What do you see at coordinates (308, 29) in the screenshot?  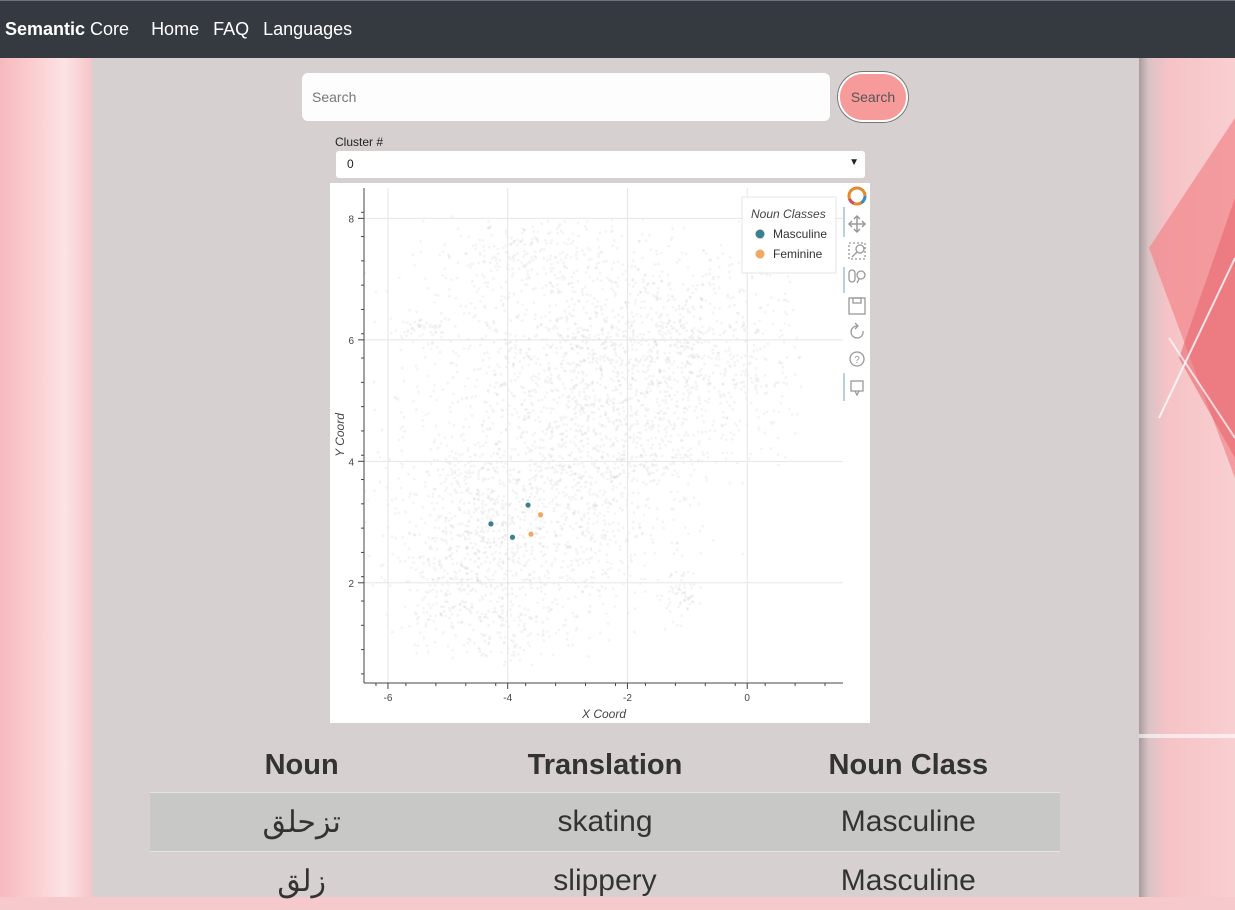 I see `nav-languages: Languages` at bounding box center [308, 29].